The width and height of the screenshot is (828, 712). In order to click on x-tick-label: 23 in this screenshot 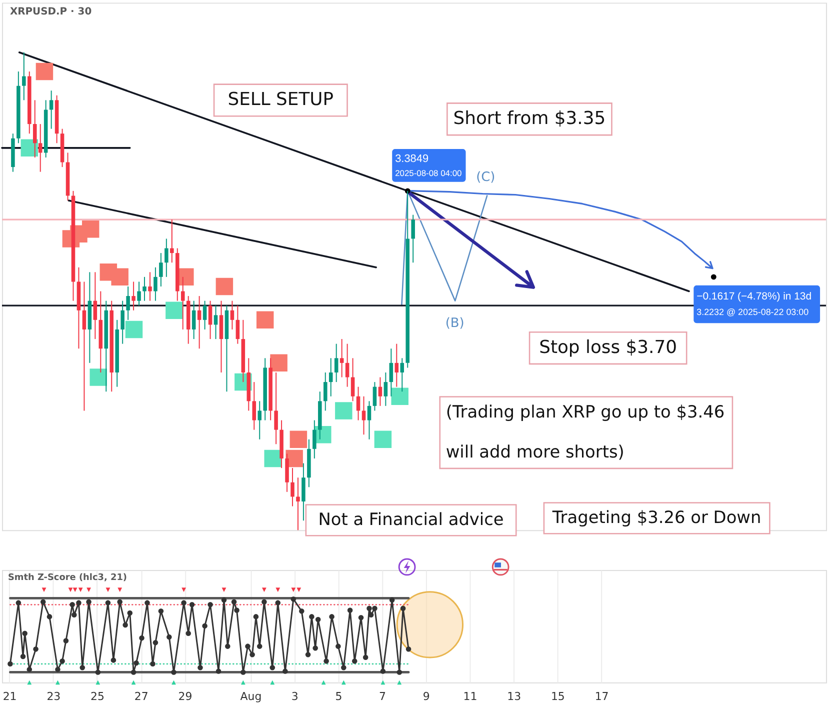, I will do `click(53, 696)`.